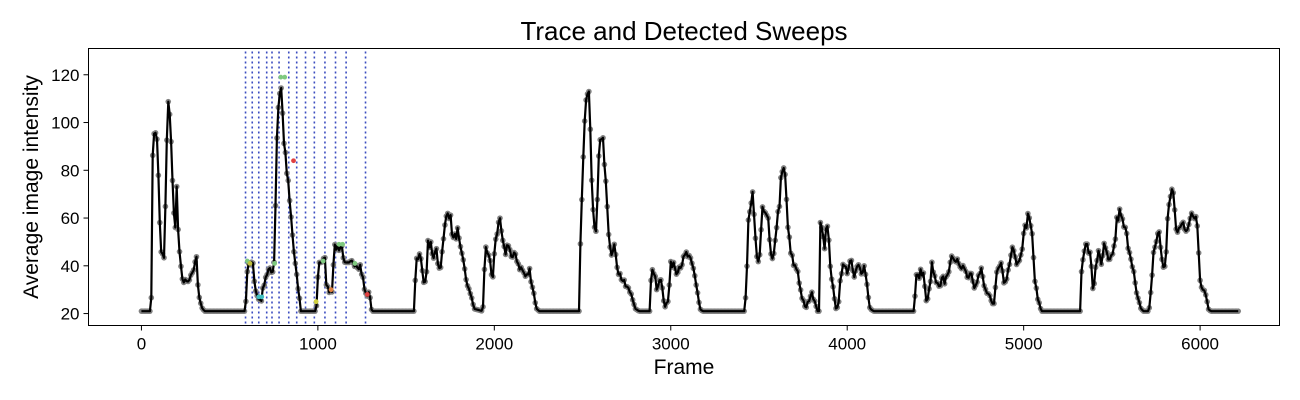  What do you see at coordinates (671, 344) in the screenshot?
I see `x-tick-label: 3000` at bounding box center [671, 344].